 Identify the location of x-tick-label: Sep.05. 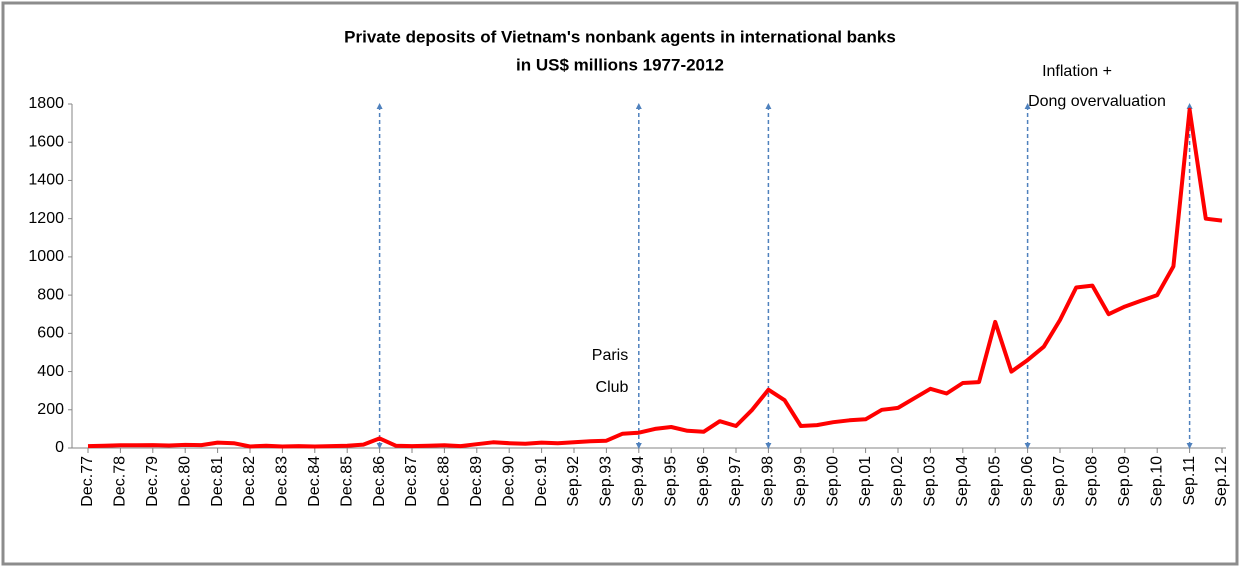
(994, 481).